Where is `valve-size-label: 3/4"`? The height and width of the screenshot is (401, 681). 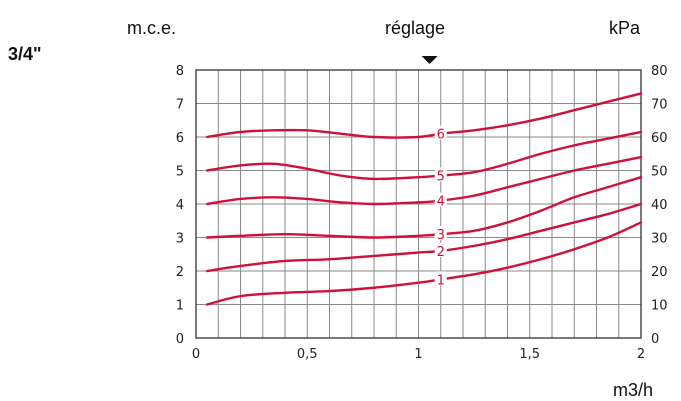 valve-size-label: 3/4" is located at coordinates (25, 54).